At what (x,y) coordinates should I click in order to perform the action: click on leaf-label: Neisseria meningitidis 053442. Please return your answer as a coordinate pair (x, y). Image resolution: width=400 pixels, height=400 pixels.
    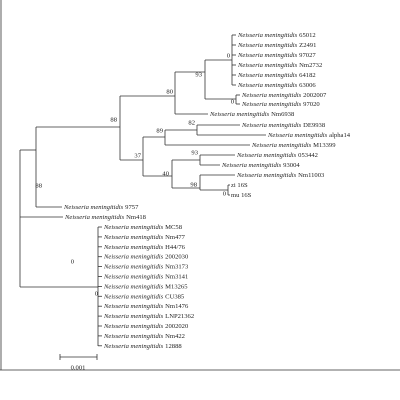
    Looking at the image, I should click on (277, 155).